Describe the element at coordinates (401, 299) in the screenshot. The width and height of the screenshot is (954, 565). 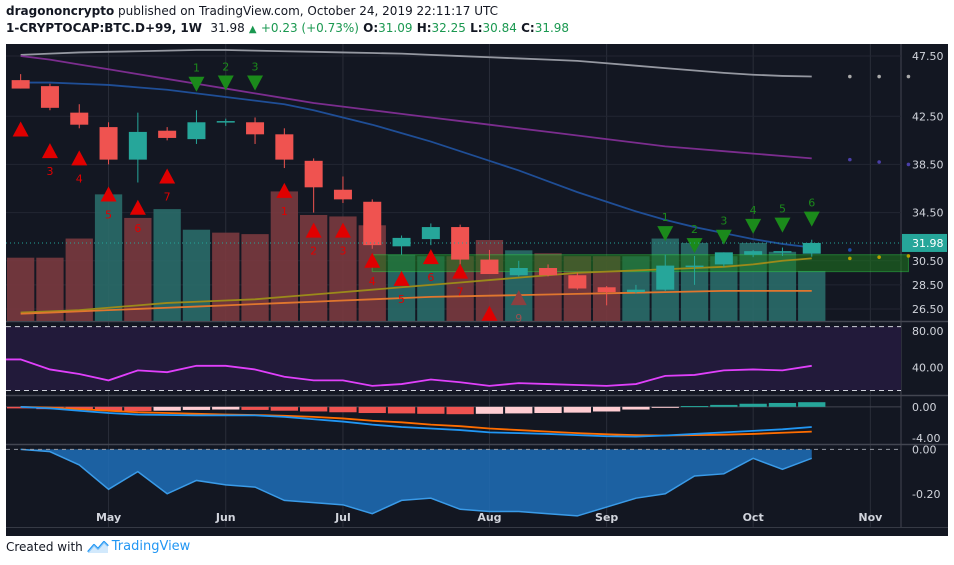
I see `red-signal-label: 5` at that location.